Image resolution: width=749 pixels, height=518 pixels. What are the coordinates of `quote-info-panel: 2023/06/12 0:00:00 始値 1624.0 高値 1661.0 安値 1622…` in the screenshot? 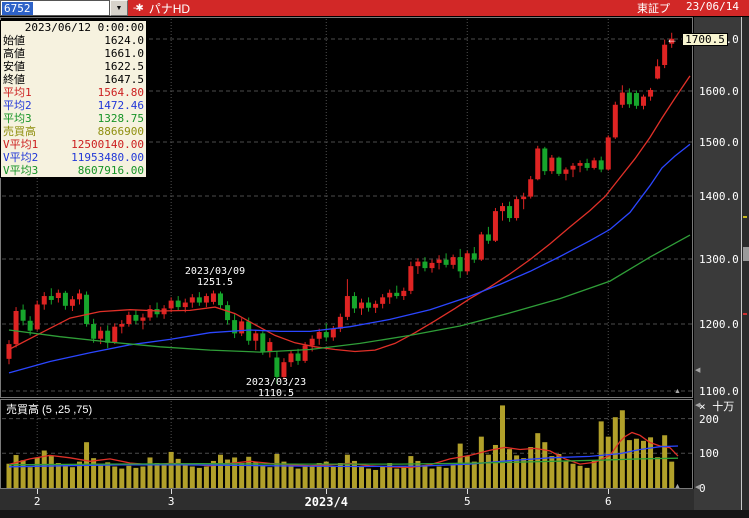 It's located at (73, 99).